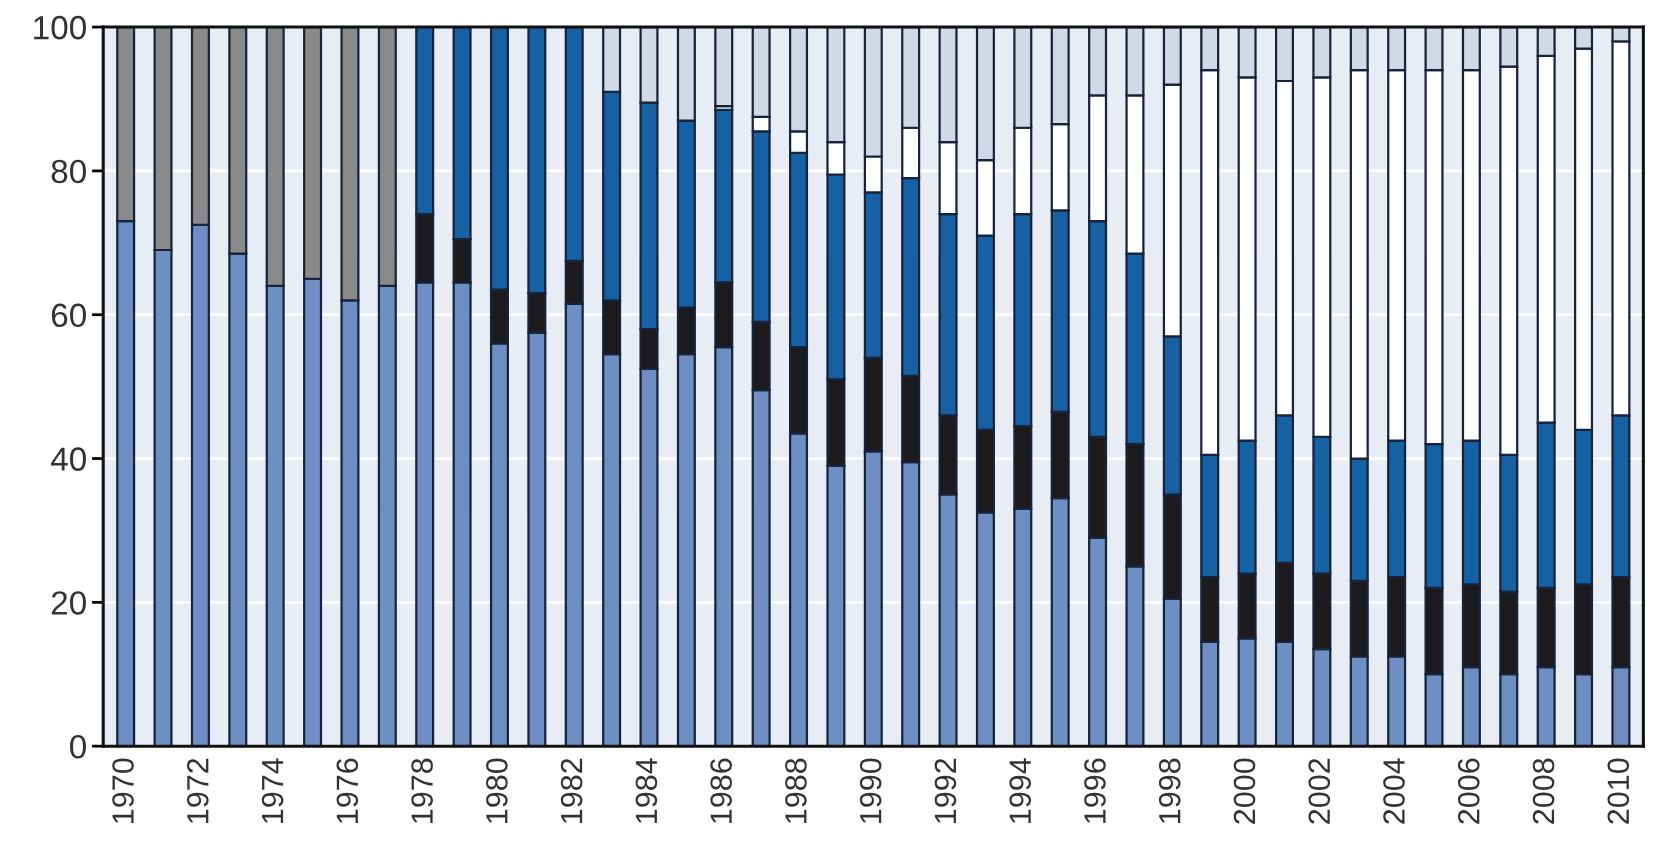 The image size is (1665, 846). Describe the element at coordinates (68, 315) in the screenshot. I see `y-tick-label: 60` at that location.